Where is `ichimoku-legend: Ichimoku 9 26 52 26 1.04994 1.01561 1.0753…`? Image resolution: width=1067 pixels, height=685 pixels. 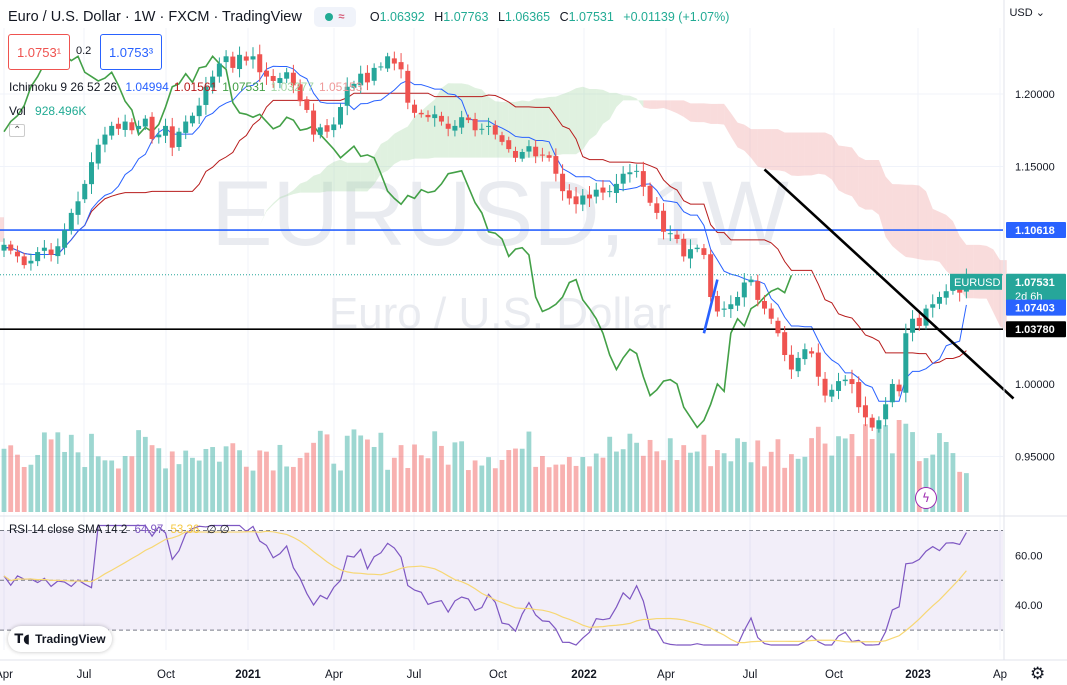
ichimoku-legend: Ichimoku 9 26 52 26 1.04994 1.01561 1.0753… is located at coordinates (185, 87).